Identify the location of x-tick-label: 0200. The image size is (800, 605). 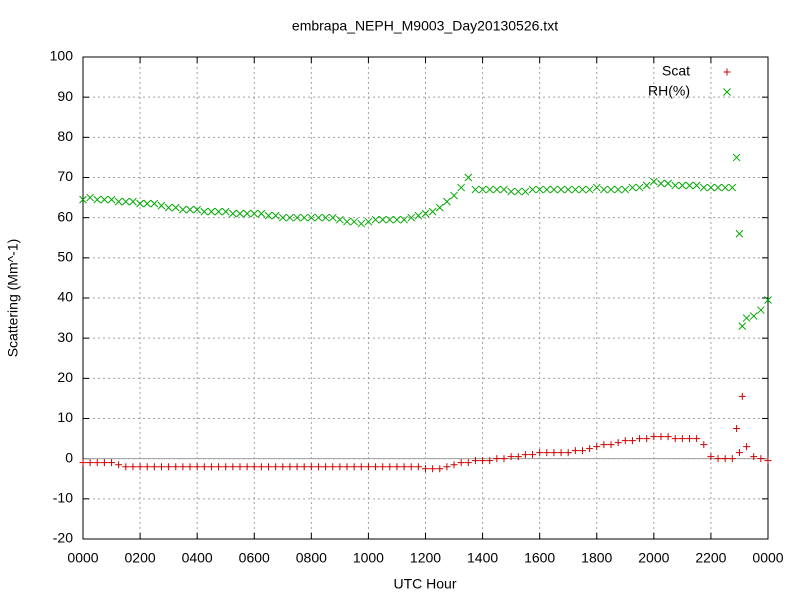
(140, 558).